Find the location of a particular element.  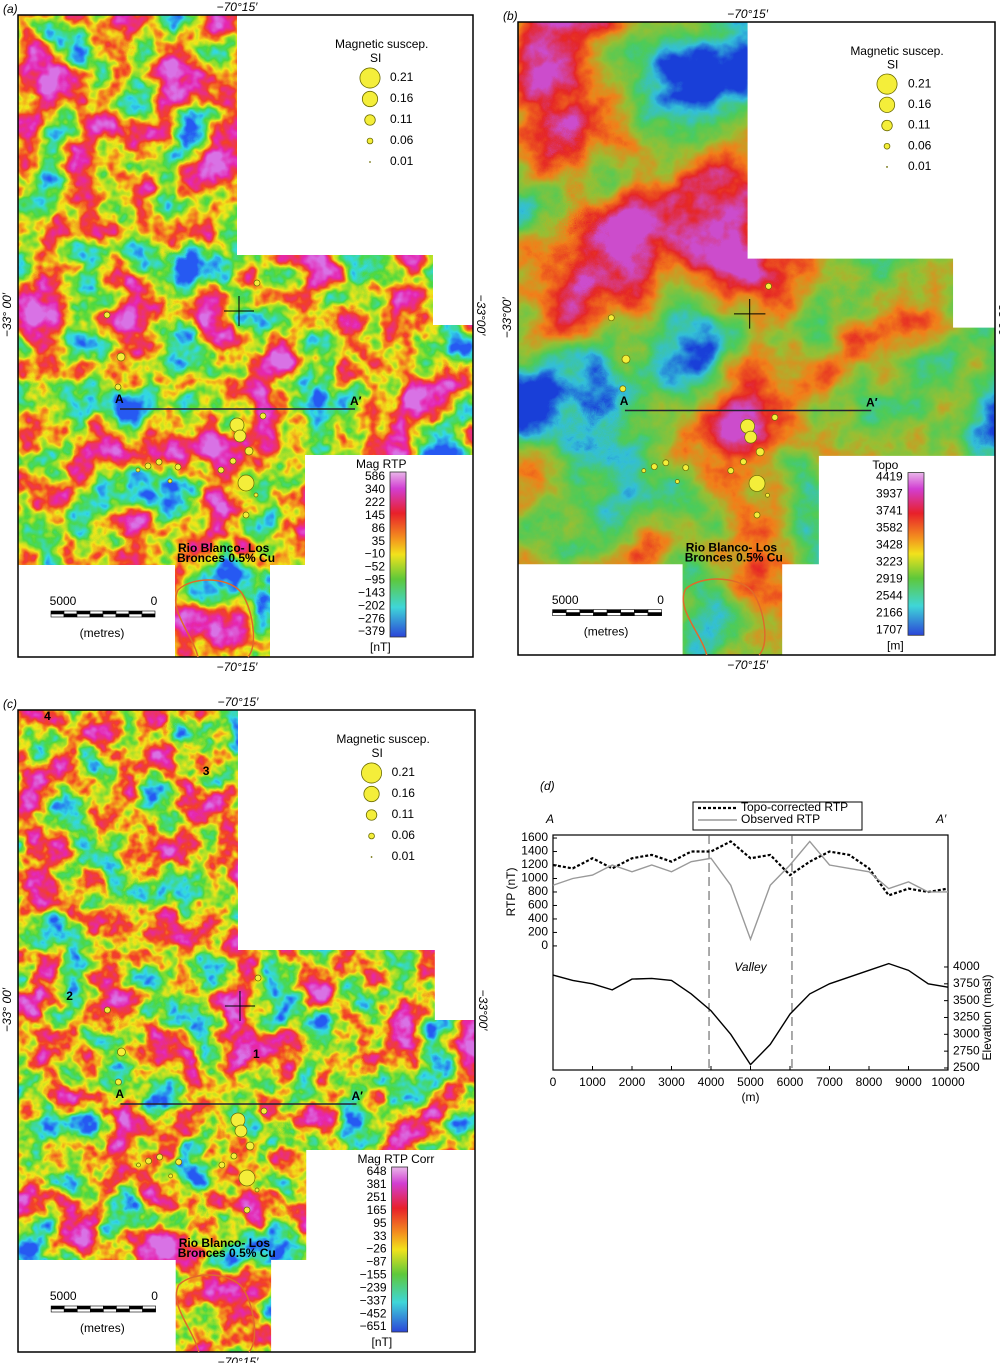

colorbar-label: 95 is located at coordinates (380, 1223).